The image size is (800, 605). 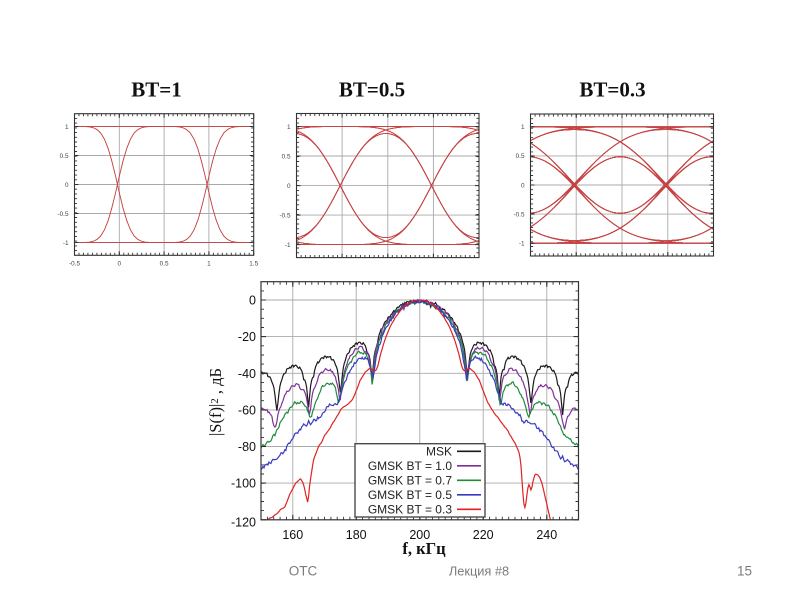 What do you see at coordinates (243, 522) in the screenshot?
I see `svg-text: -120` at bounding box center [243, 522].